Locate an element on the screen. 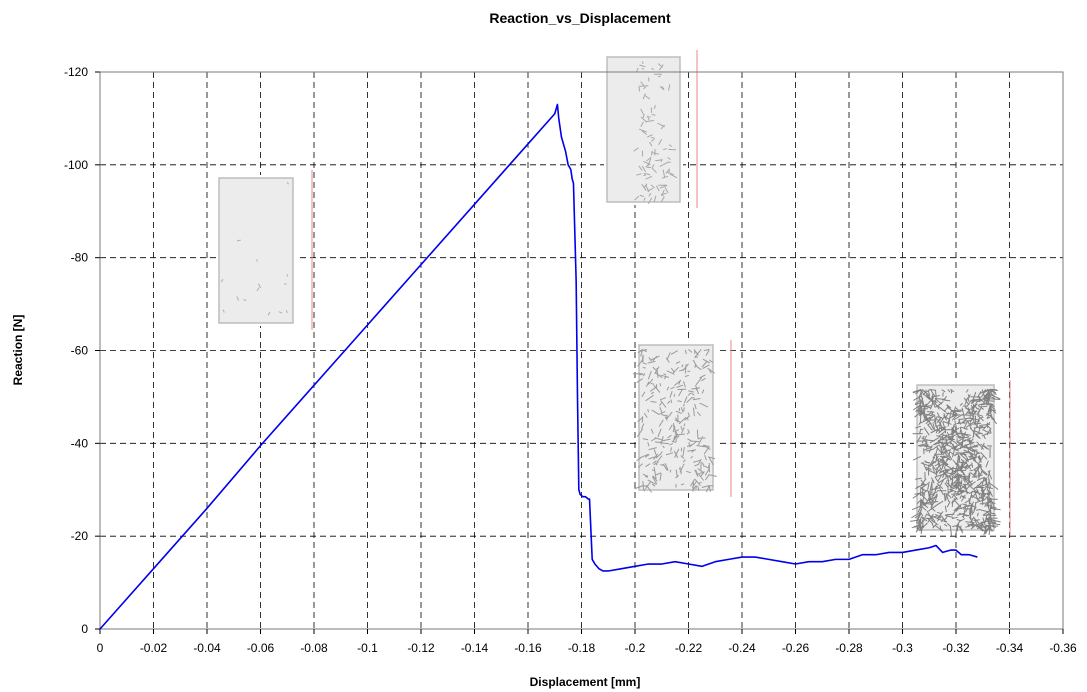 This screenshot has height=692, width=1087. x-tick-label: -0.12 is located at coordinates (421, 648).